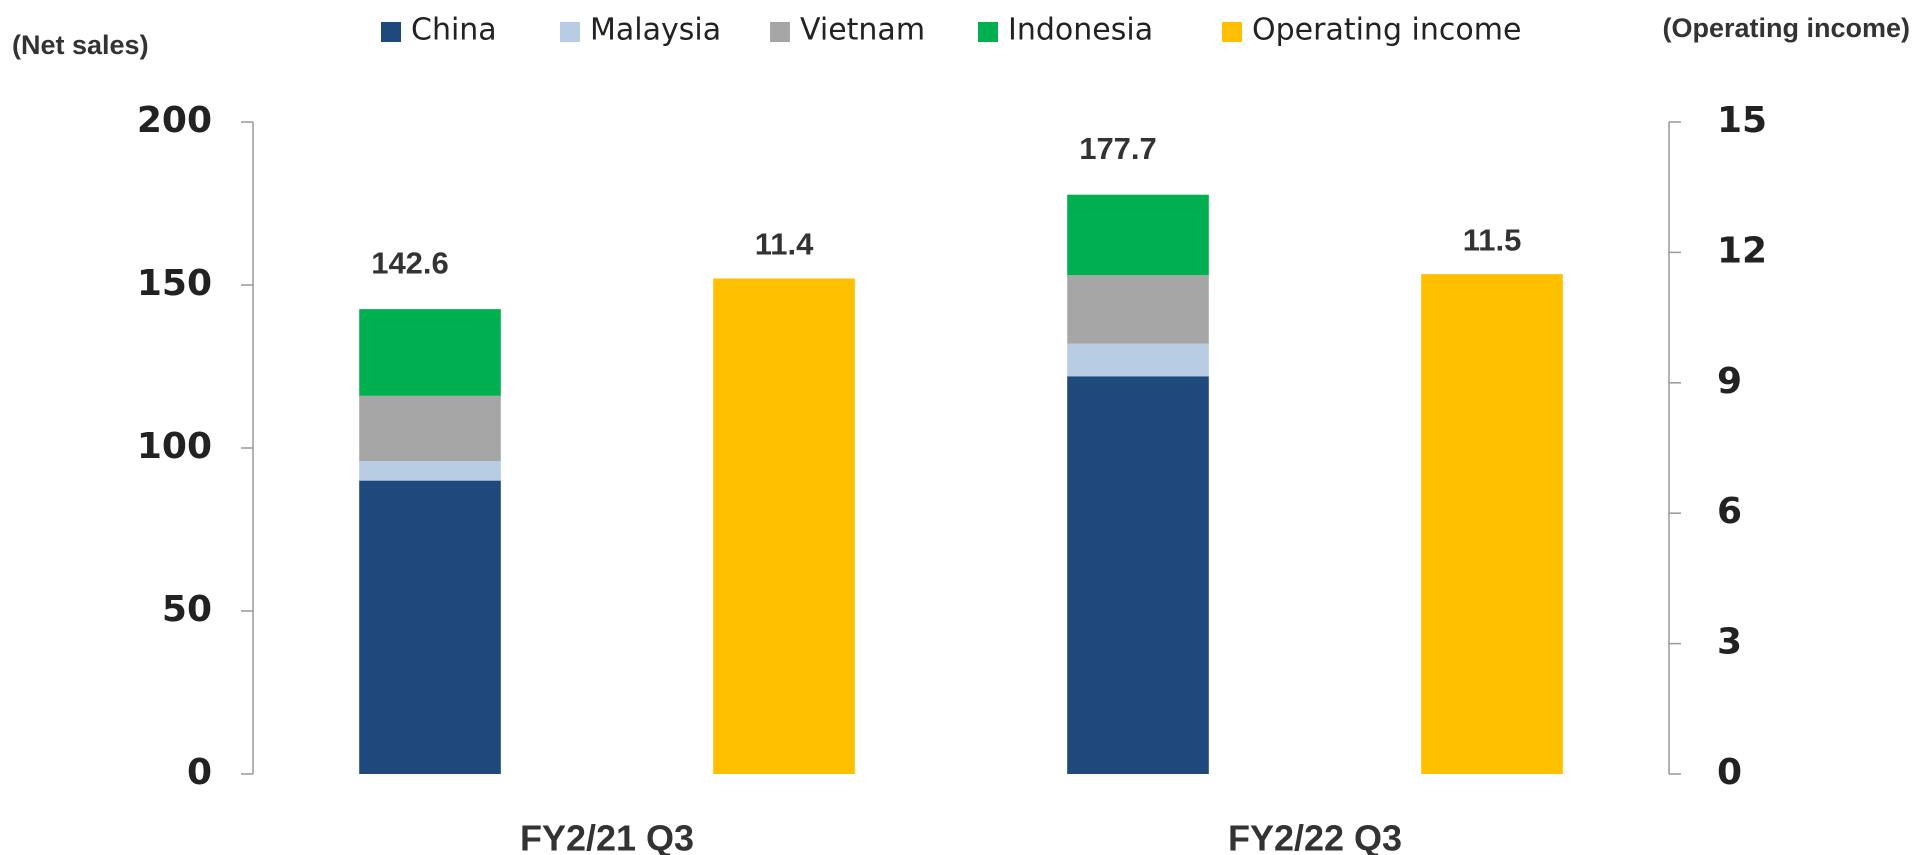  What do you see at coordinates (1742, 250) in the screenshot?
I see `y2-tick-label: 12` at bounding box center [1742, 250].